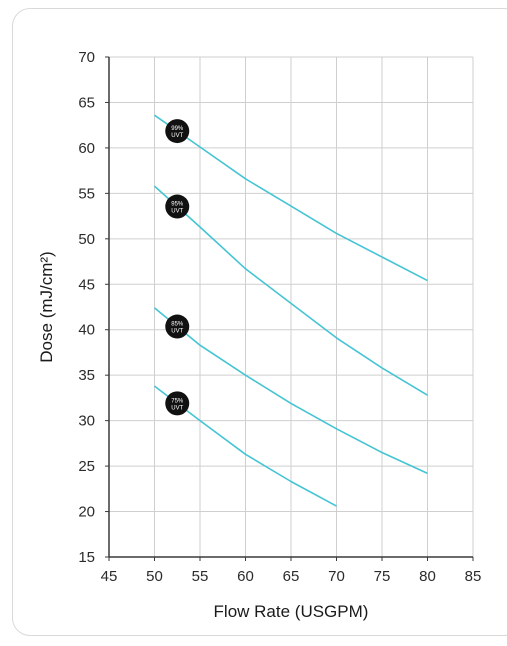  What do you see at coordinates (86, 57) in the screenshot?
I see `y-tick-label: 70` at bounding box center [86, 57].